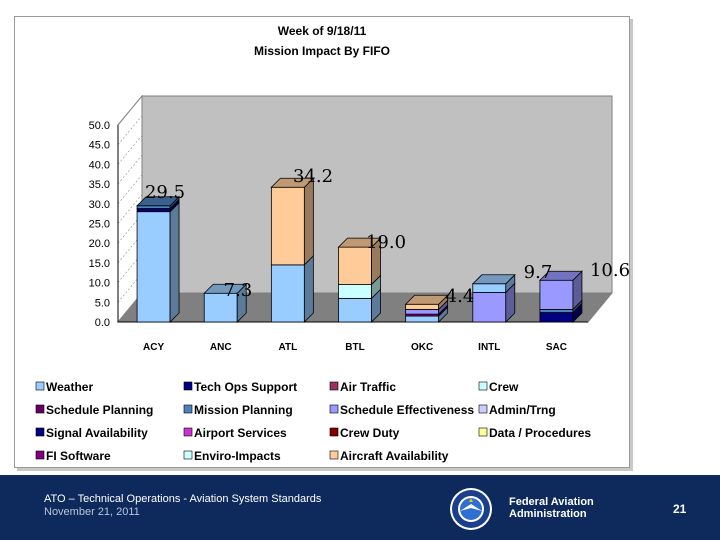 The height and width of the screenshot is (540, 720). What do you see at coordinates (460, 296) in the screenshot?
I see `total-label: 4.4` at bounding box center [460, 296].